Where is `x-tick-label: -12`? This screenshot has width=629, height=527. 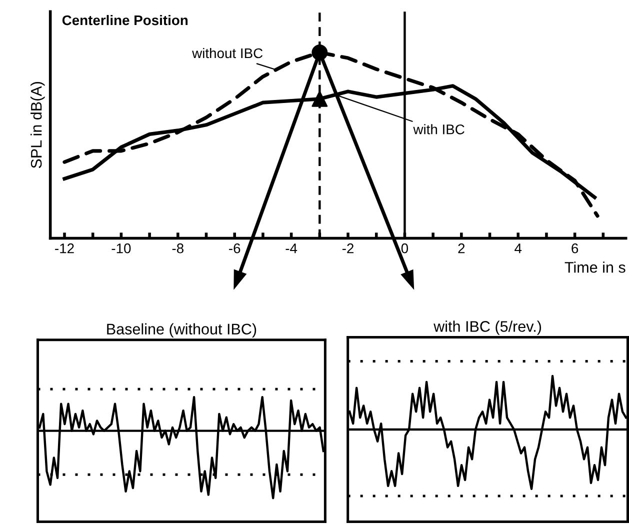 x-tick-label: -12 is located at coordinates (64, 248).